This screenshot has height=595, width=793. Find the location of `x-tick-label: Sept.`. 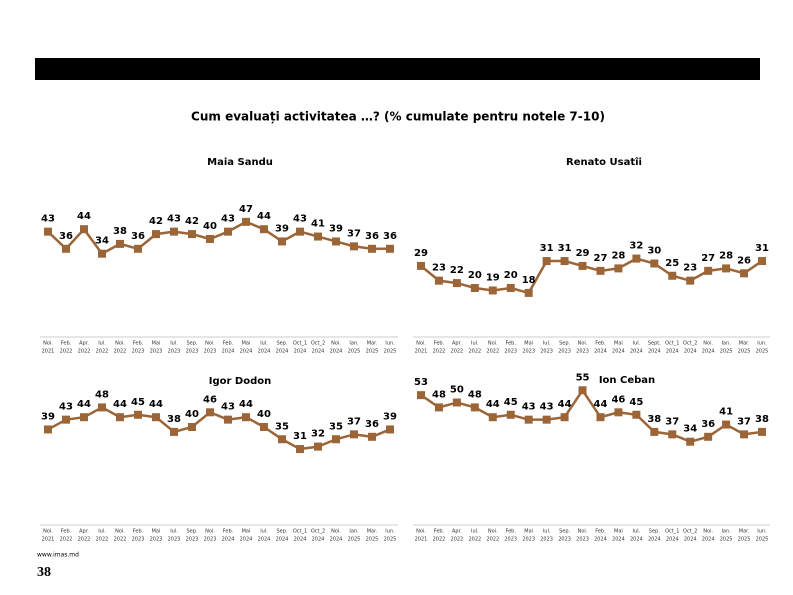

x-tick-label: Sept. is located at coordinates (654, 344).